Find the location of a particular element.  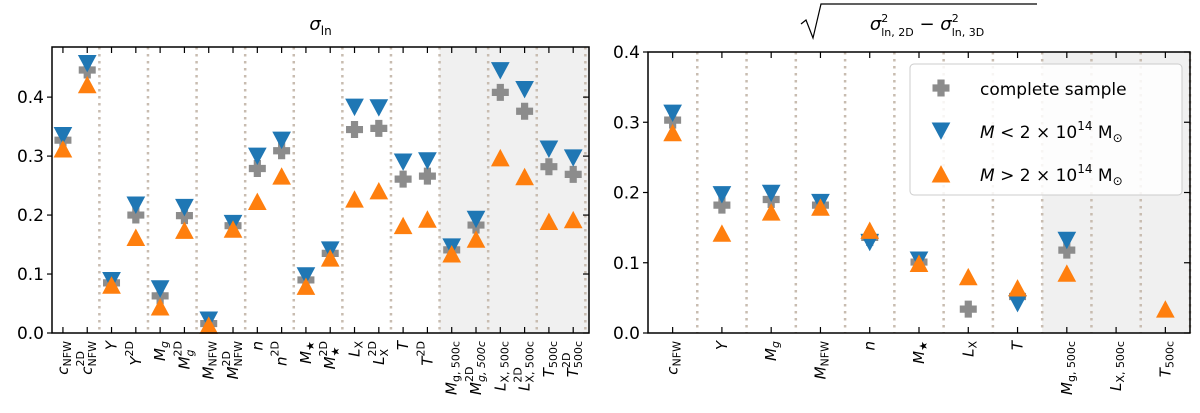

legend-sun: ⊙ is located at coordinates (1118, 138).